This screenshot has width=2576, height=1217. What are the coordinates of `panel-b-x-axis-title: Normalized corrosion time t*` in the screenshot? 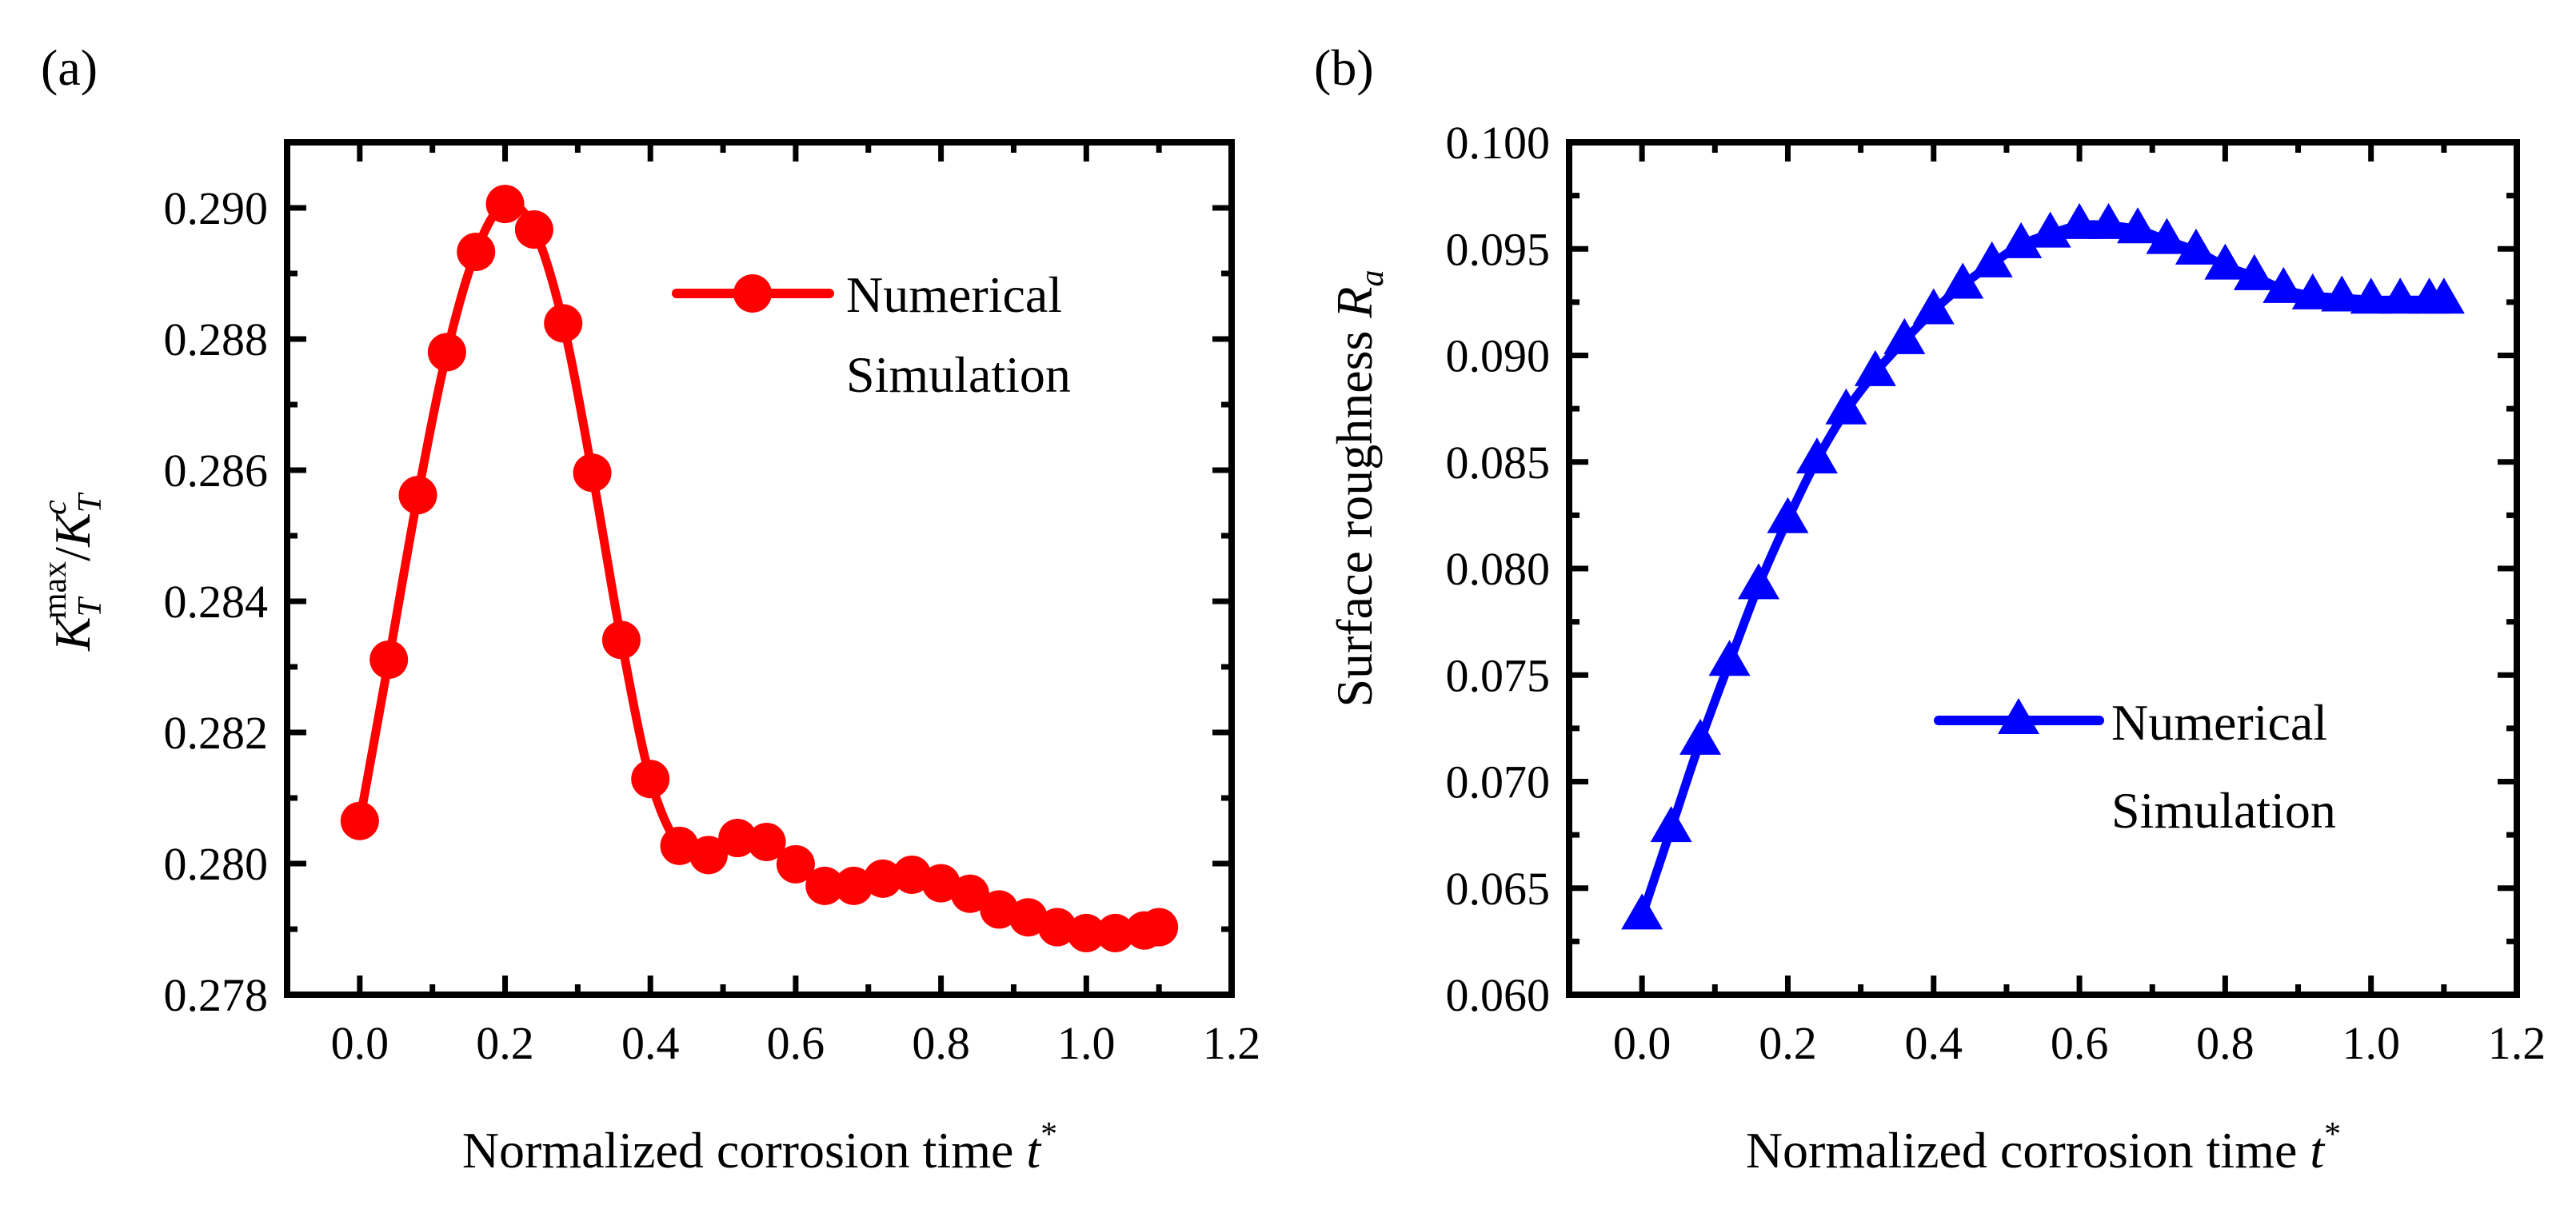 It's located at (2044, 1147).